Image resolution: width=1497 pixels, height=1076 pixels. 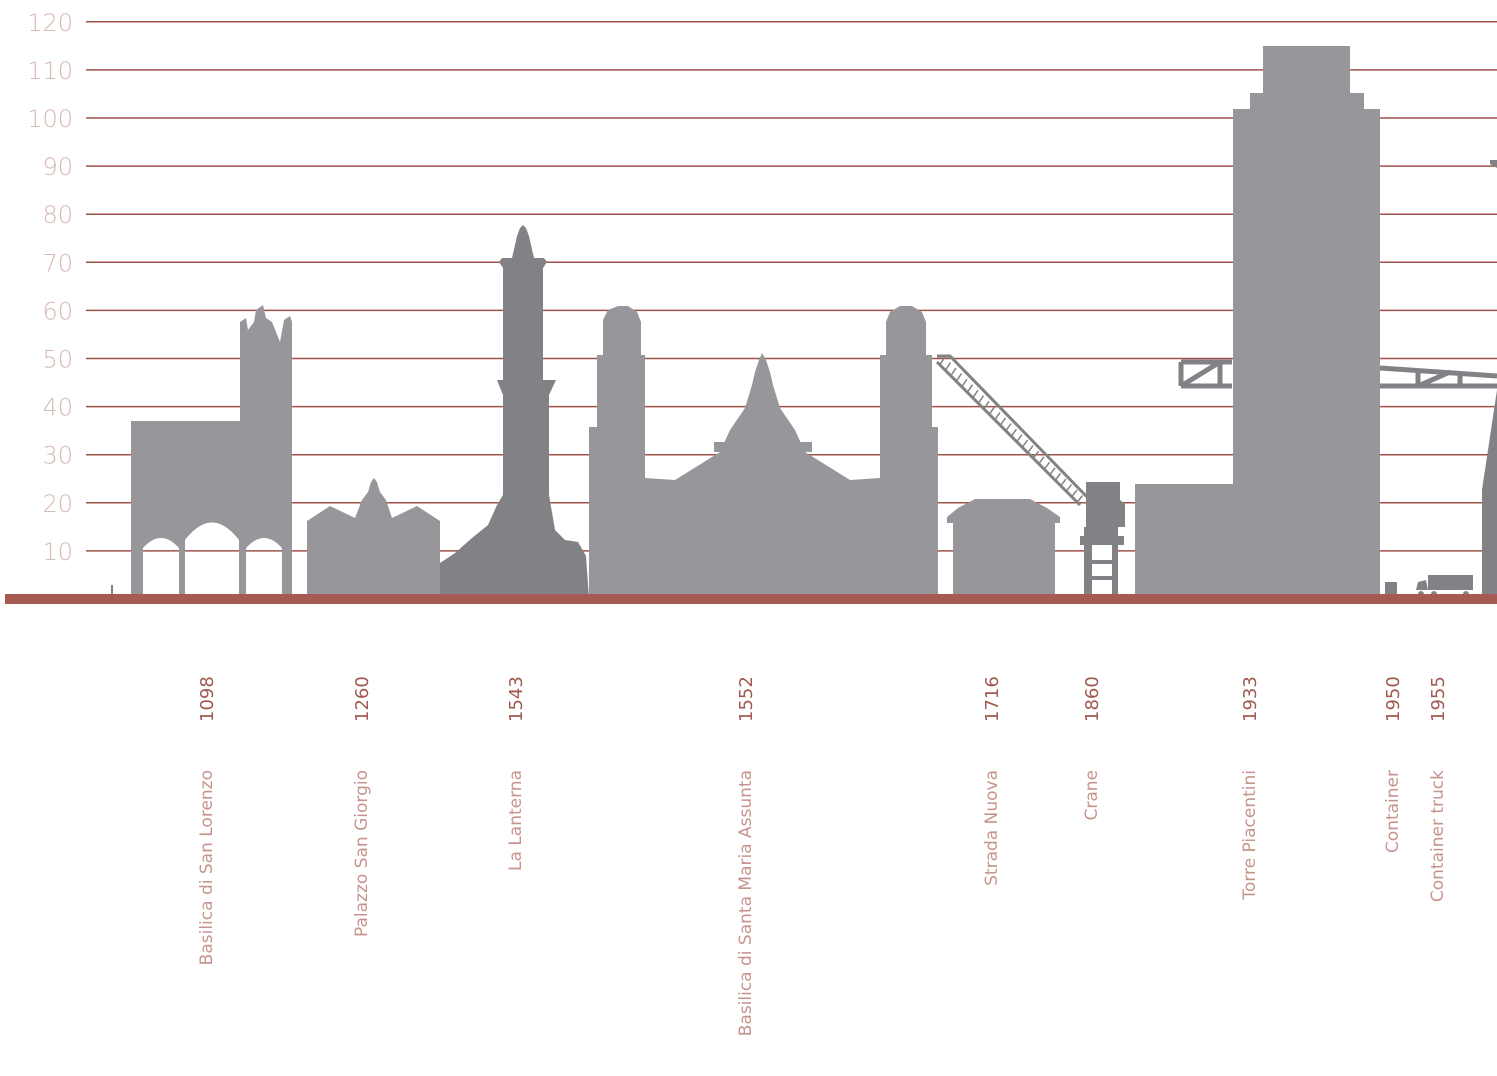 I want to click on baseline, so click(x=751, y=599).